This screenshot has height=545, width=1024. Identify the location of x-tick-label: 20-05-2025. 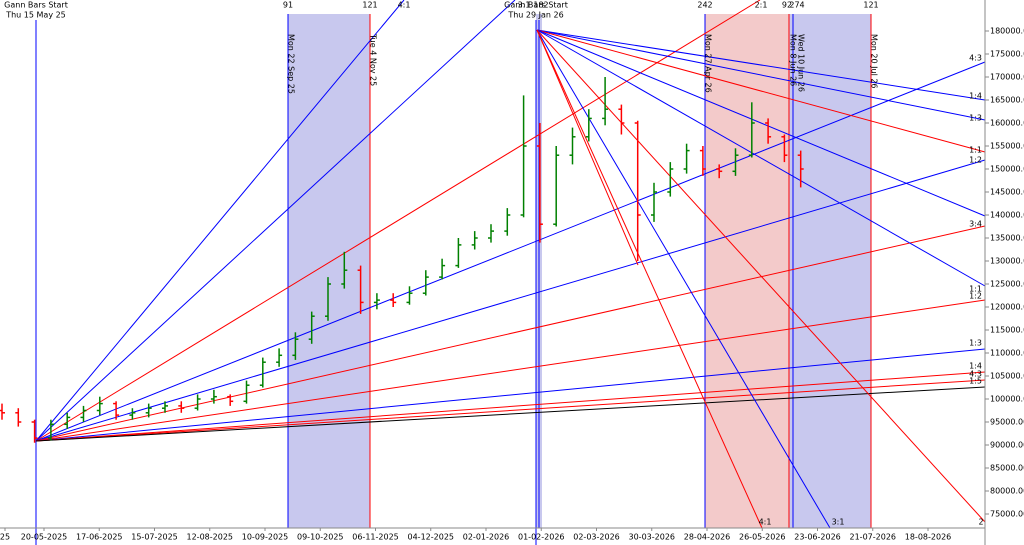
(44, 537).